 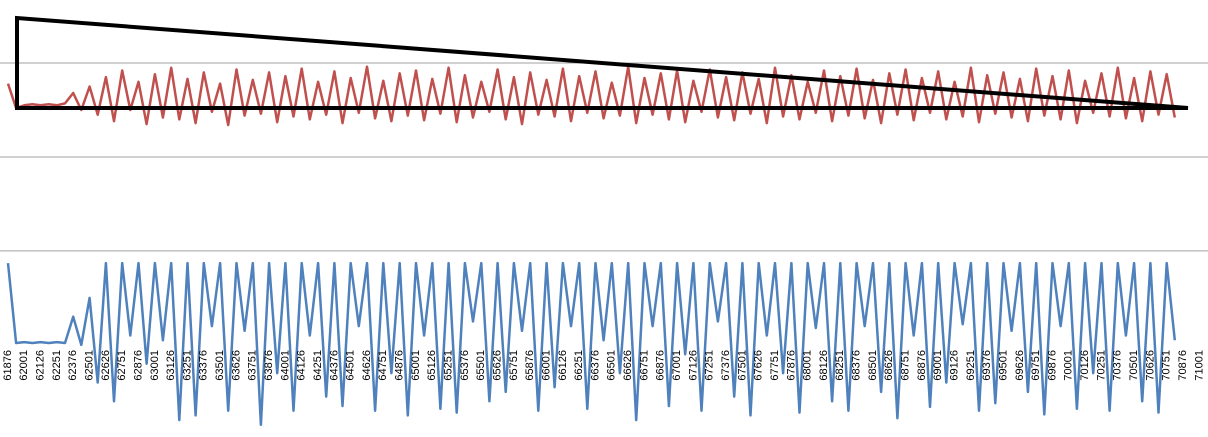 I want to click on x-tick-label: 64251, so click(x=318, y=365).